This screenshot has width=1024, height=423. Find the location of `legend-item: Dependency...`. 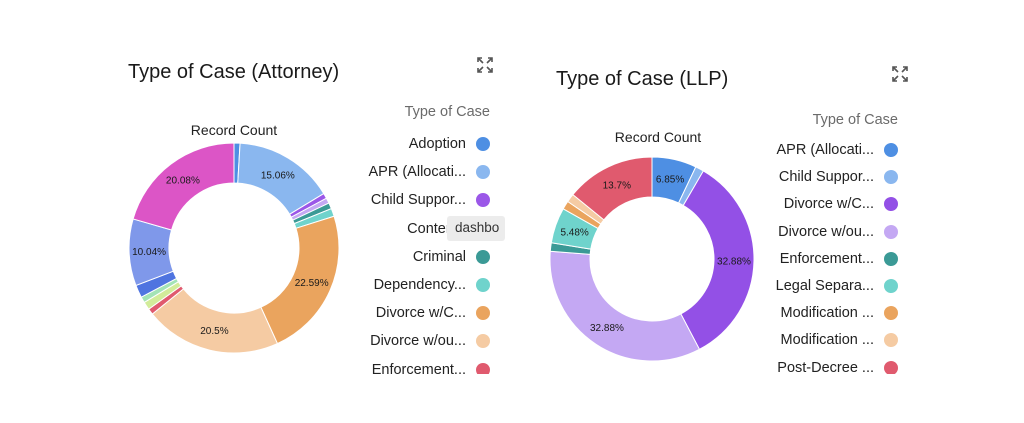

legend-item: Dependency... is located at coordinates (432, 285).